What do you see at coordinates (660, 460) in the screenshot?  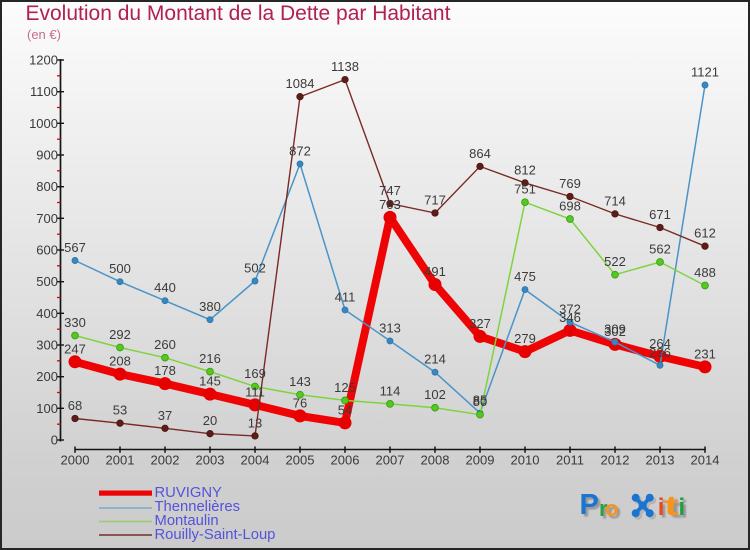 I see `svg-text: 2013` at bounding box center [660, 460].